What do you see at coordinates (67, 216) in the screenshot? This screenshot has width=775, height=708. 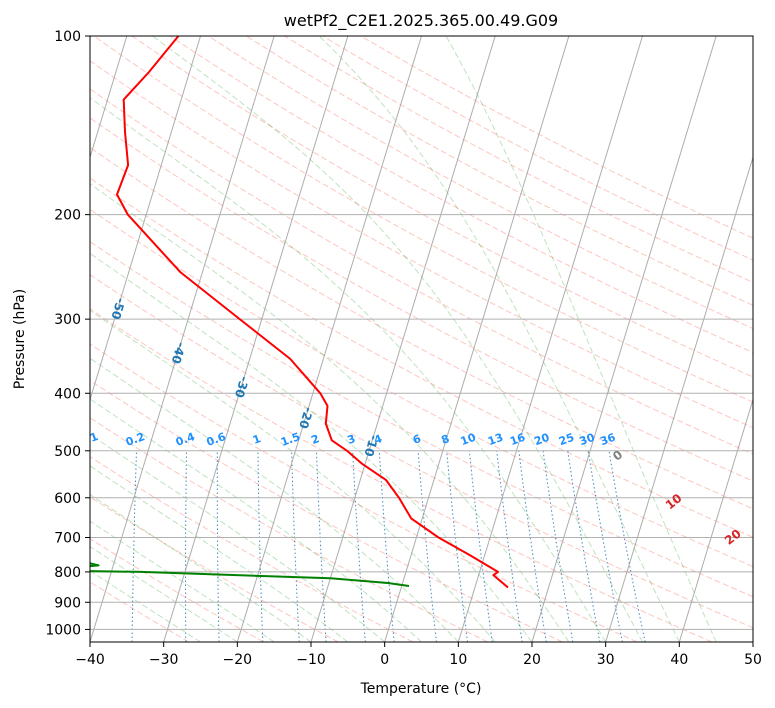 I see `y-tick-label: 200` at bounding box center [67, 216].